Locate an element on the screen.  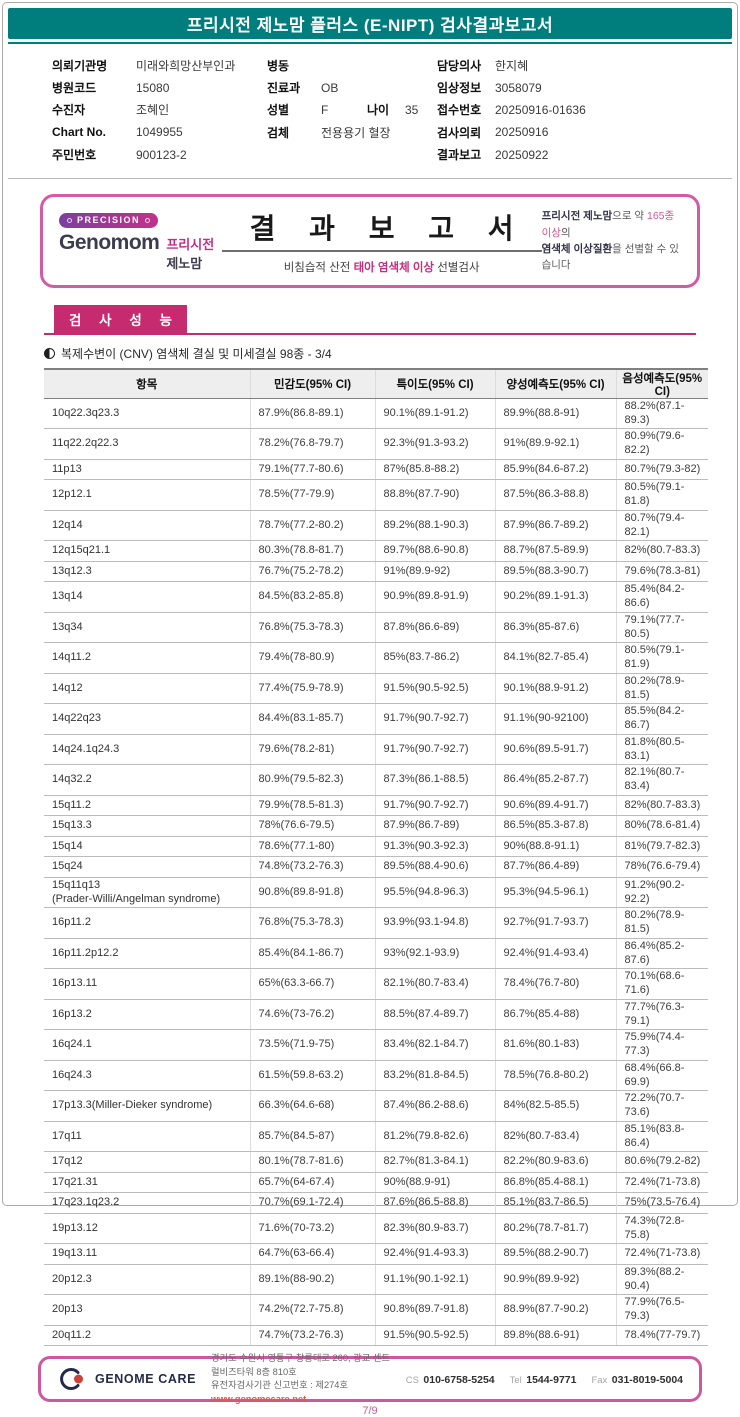
cell-value: 91.7%(90.7-92.7) is located at coordinates (434, 806).